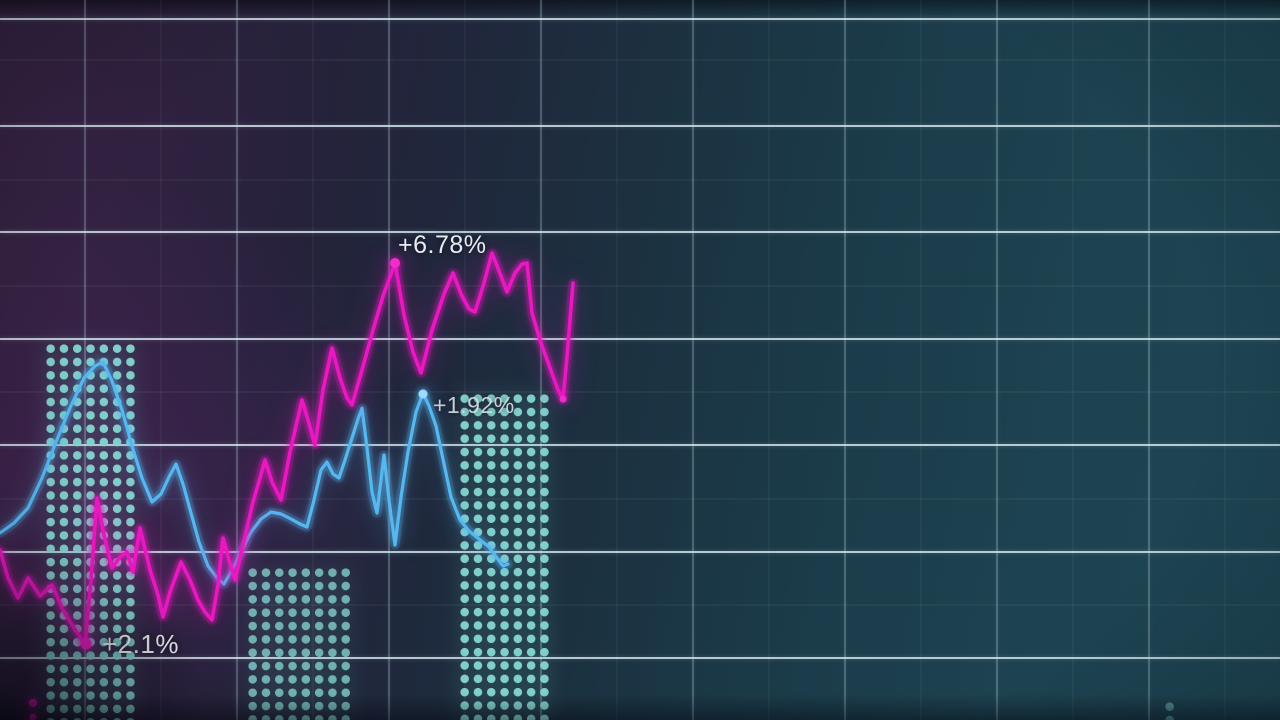  I want to click on blue-peak-dot, so click(423, 394).